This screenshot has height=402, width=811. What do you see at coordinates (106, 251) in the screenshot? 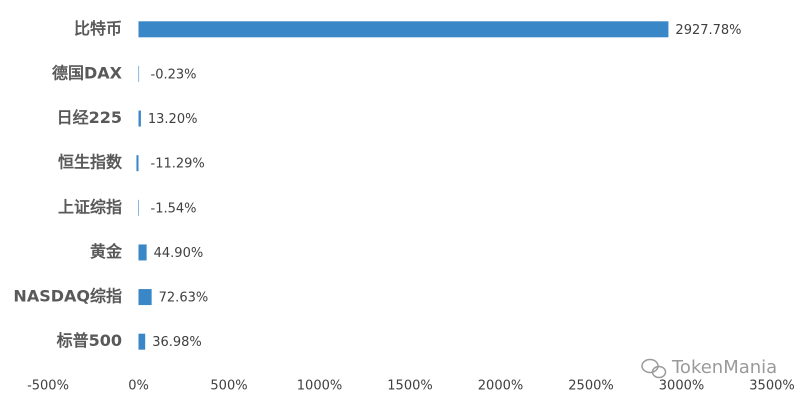
I see `y-tick-label: 黄金` at bounding box center [106, 251].